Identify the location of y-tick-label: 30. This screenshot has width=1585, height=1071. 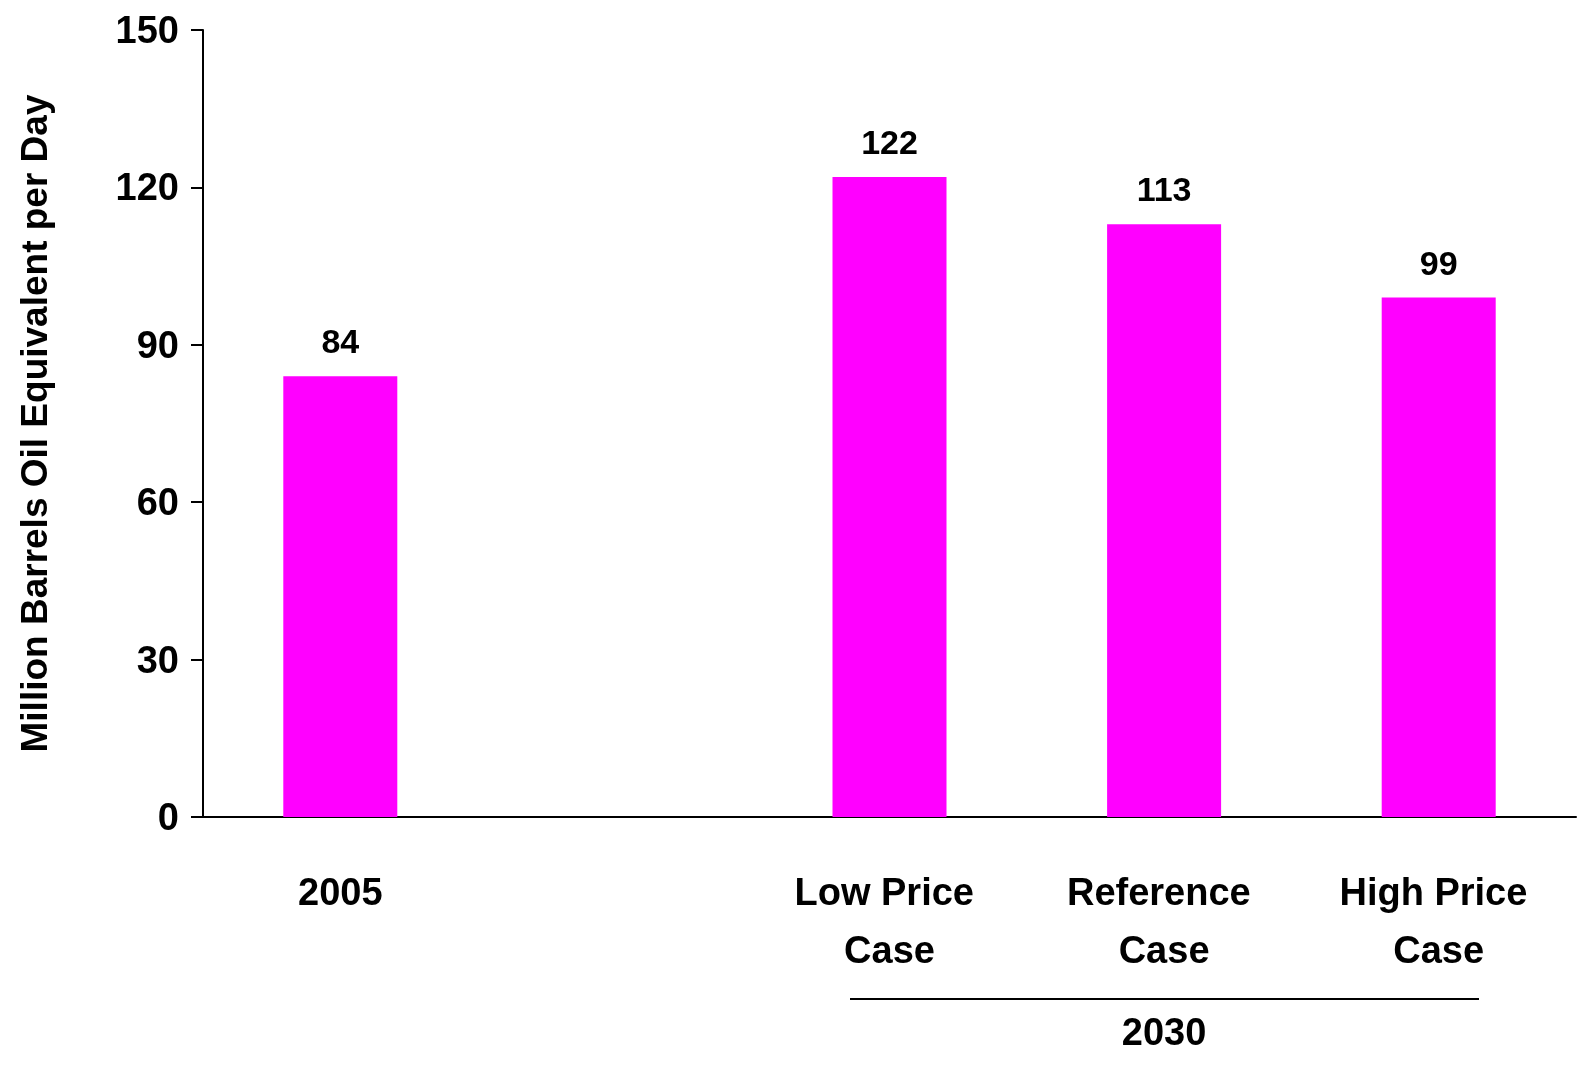
(157, 659).